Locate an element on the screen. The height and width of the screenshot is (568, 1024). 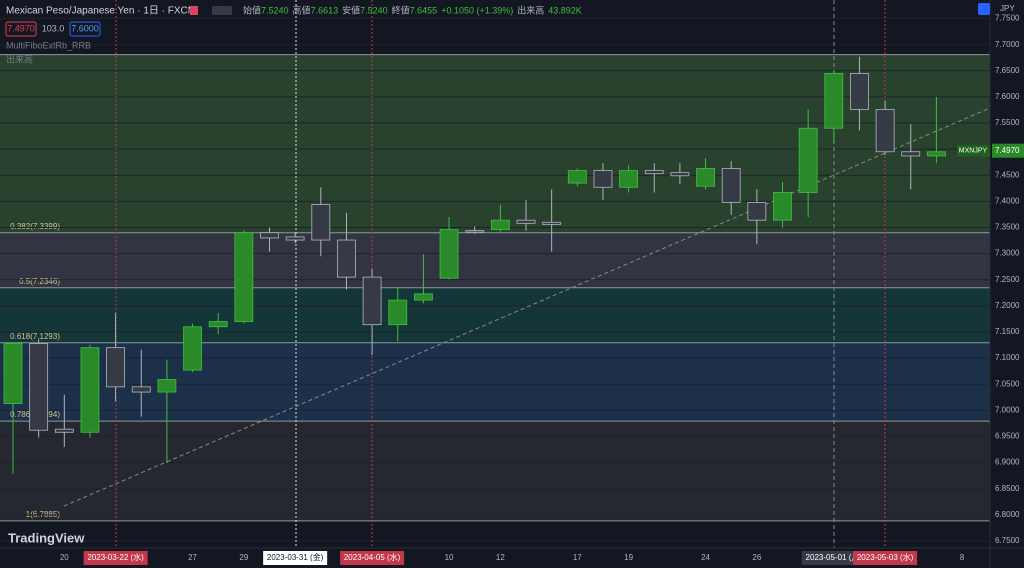
y-tick-label: 6.7500 is located at coordinates (1007, 540).